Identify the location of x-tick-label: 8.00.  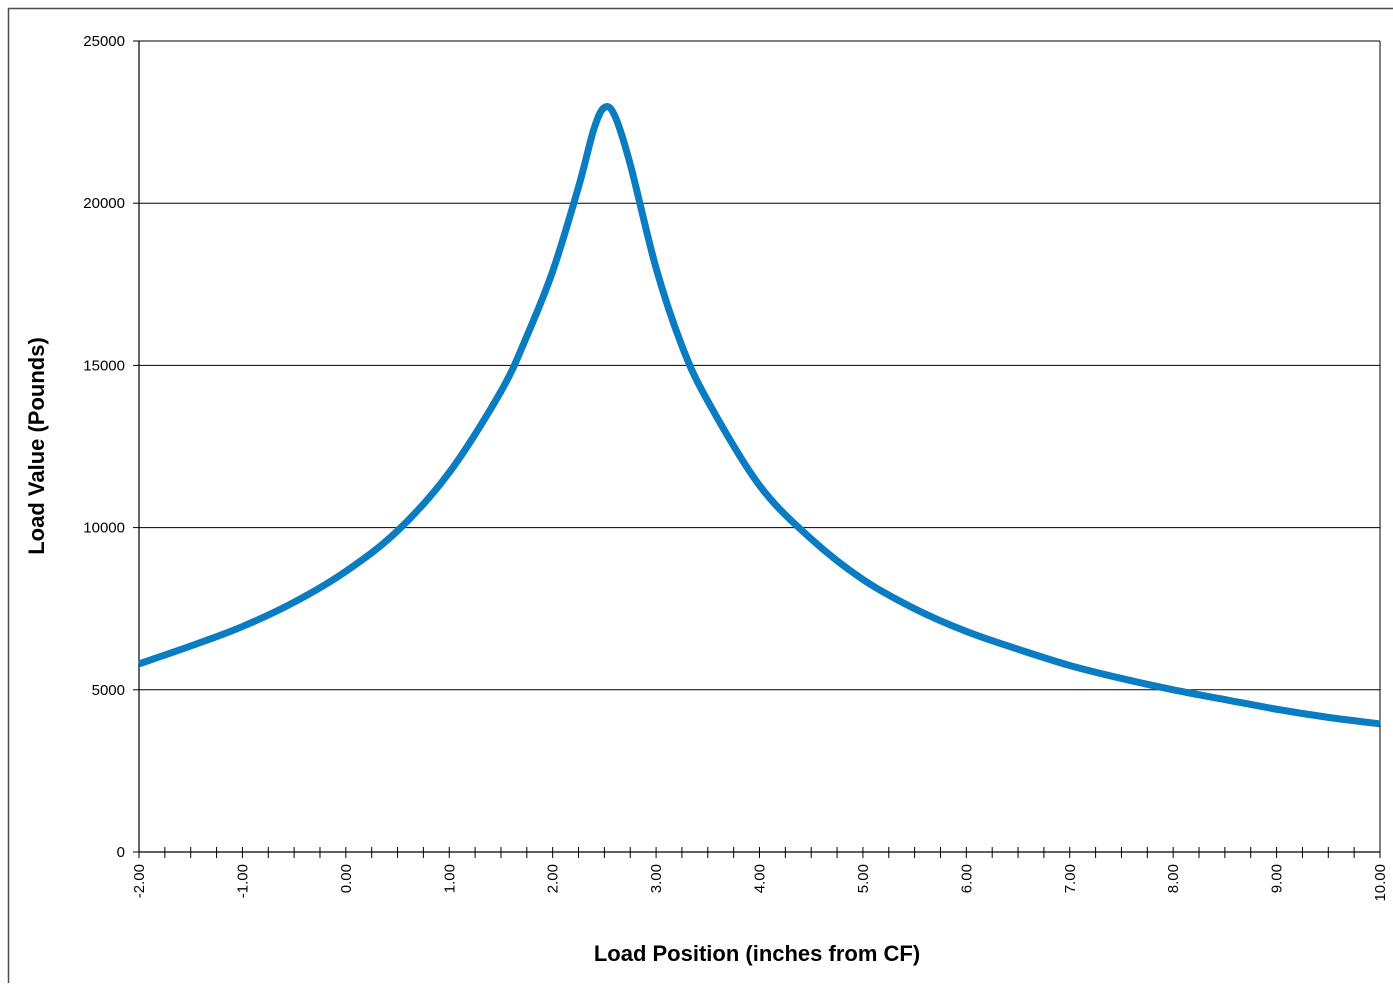
(1173, 878).